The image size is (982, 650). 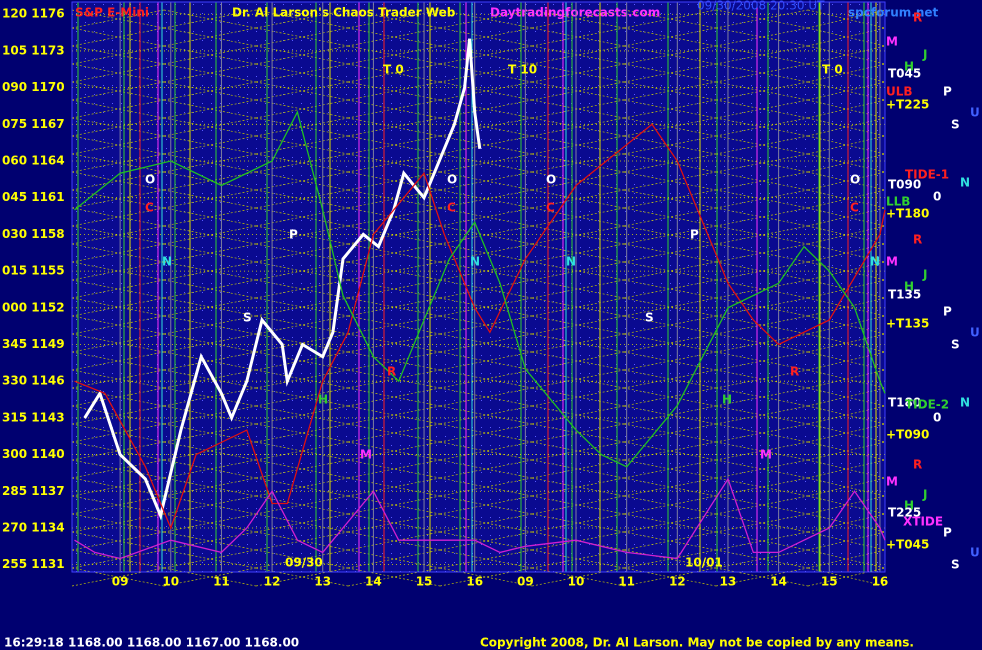 I want to click on y-tick-label: 105 1173, so click(x=33, y=50).